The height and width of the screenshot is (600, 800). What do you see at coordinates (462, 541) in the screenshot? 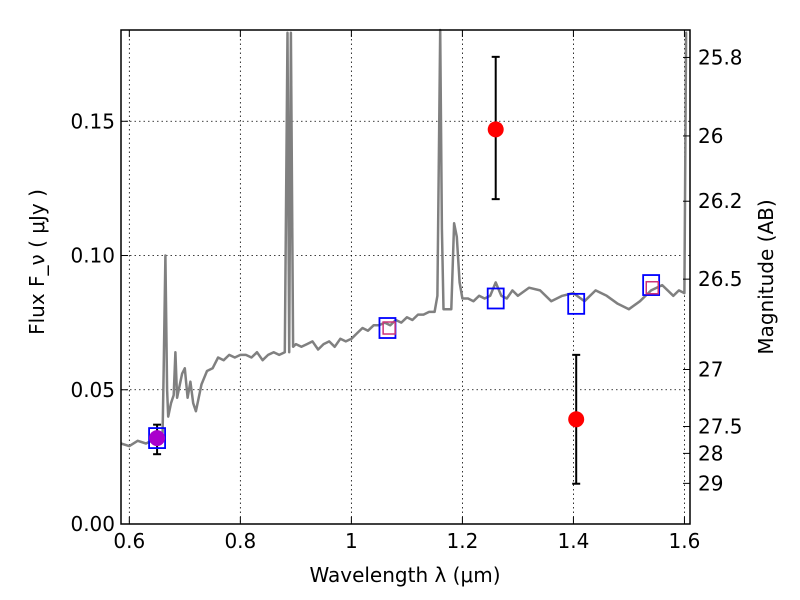
I see `x-tick-label: 1.2` at bounding box center [462, 541].